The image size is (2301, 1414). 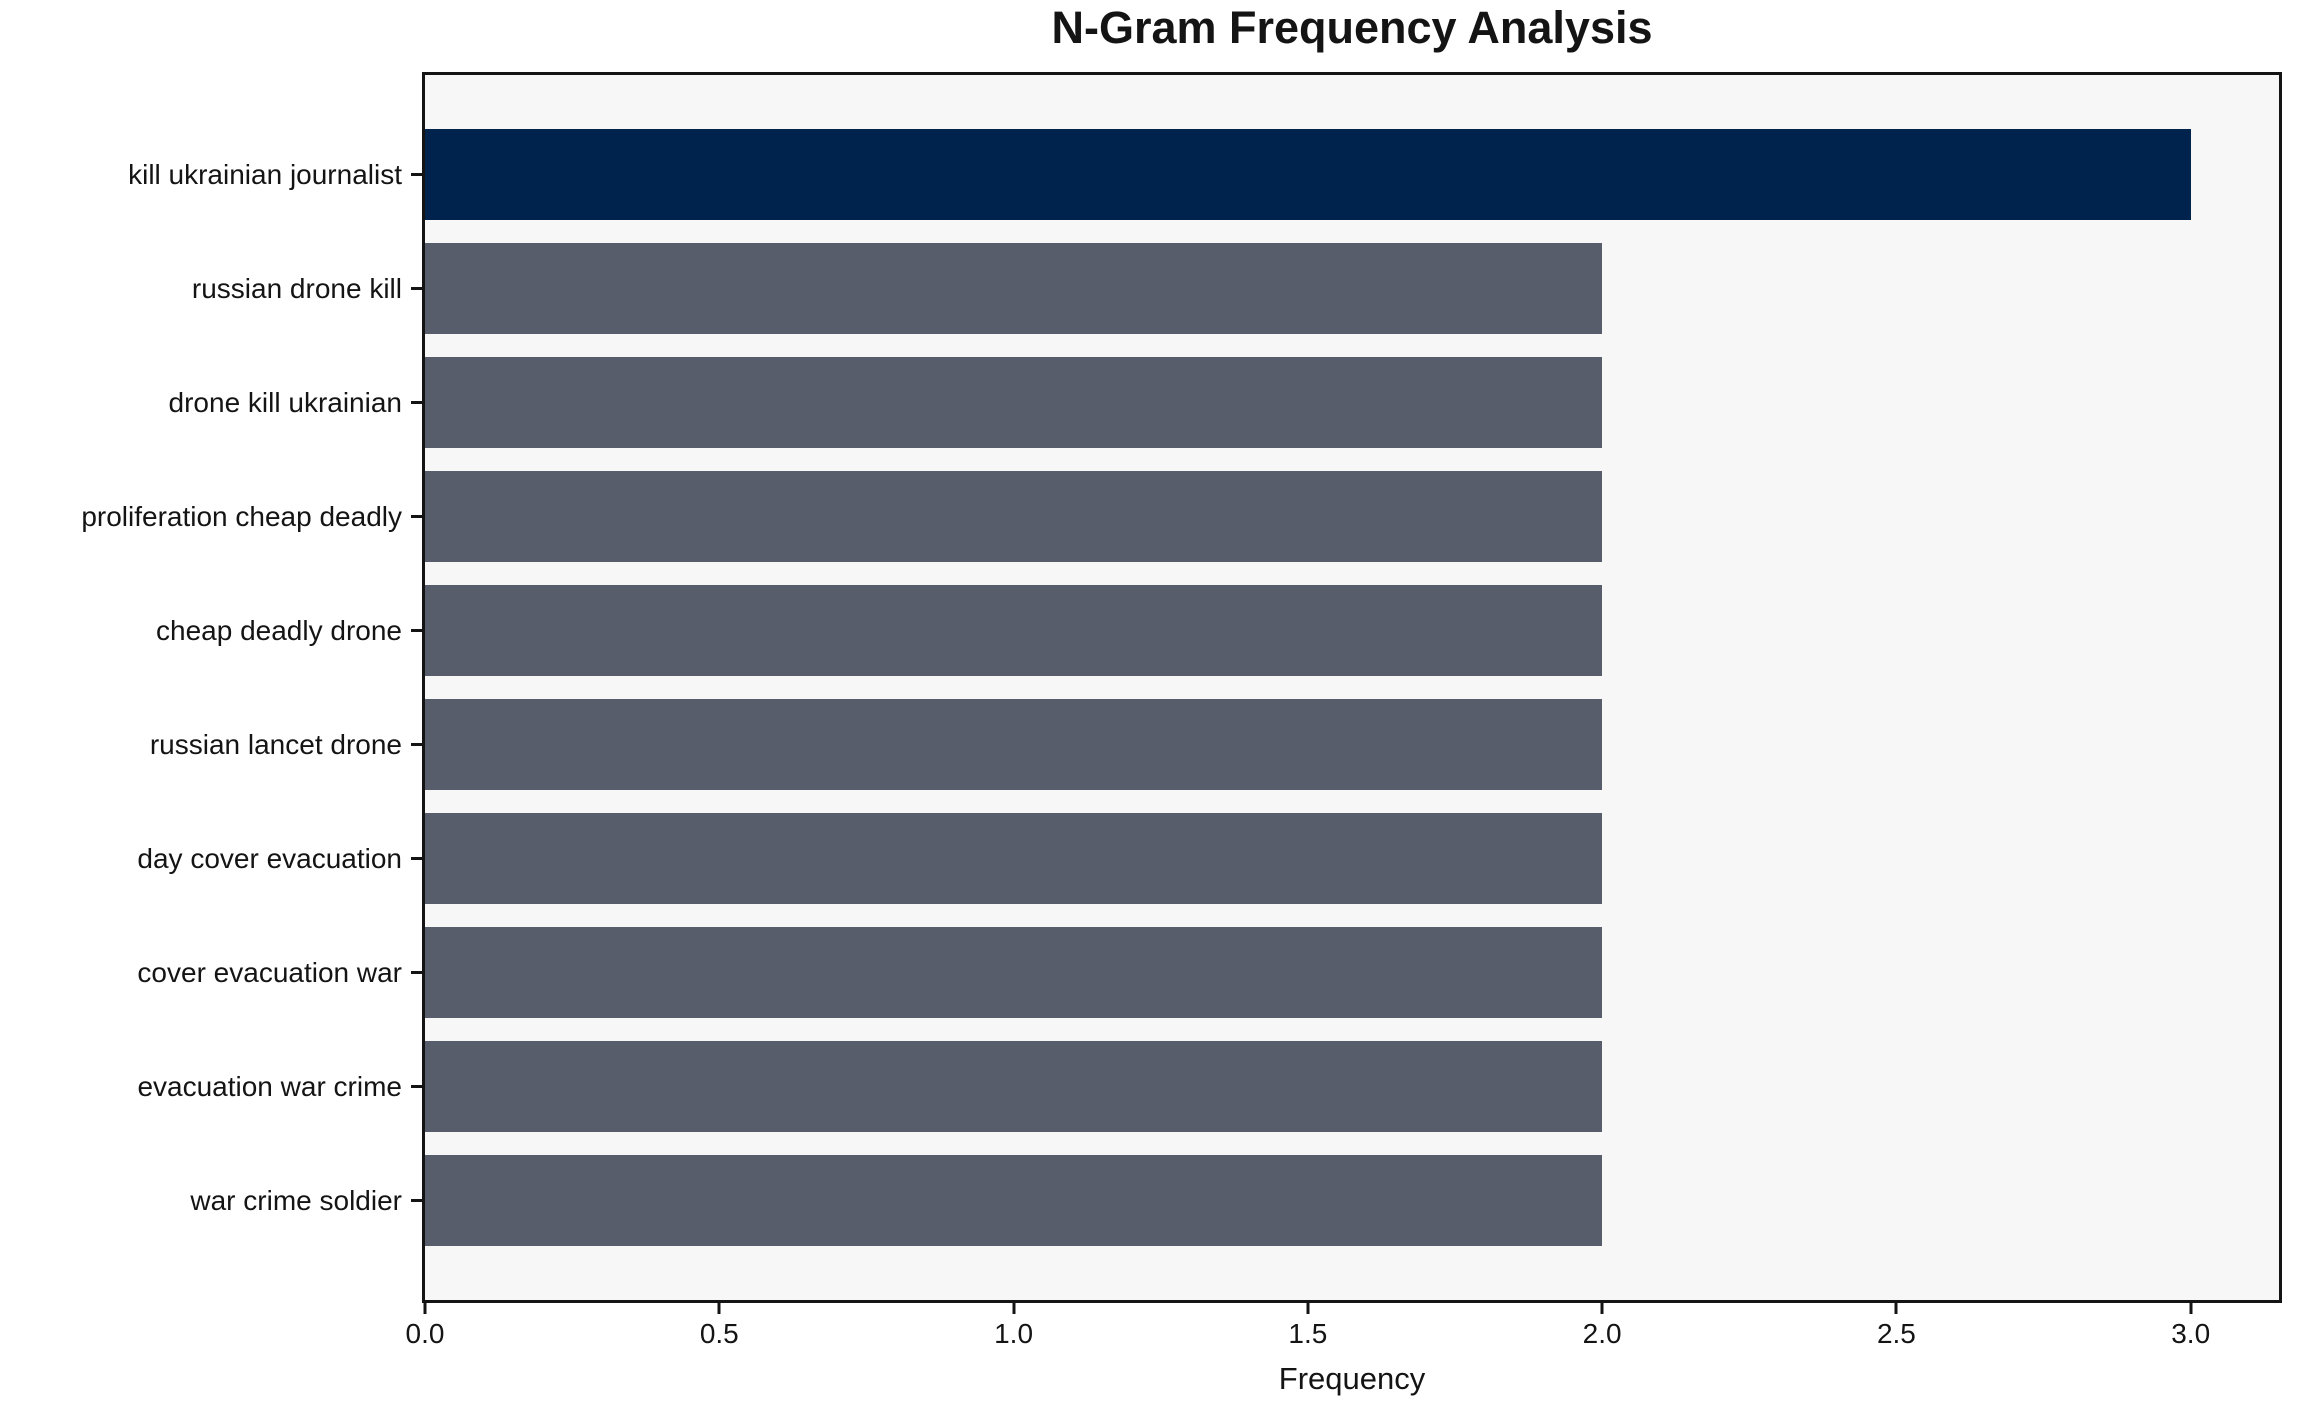 I want to click on y-row: war crime soldier, so click(x=211, y=1200).